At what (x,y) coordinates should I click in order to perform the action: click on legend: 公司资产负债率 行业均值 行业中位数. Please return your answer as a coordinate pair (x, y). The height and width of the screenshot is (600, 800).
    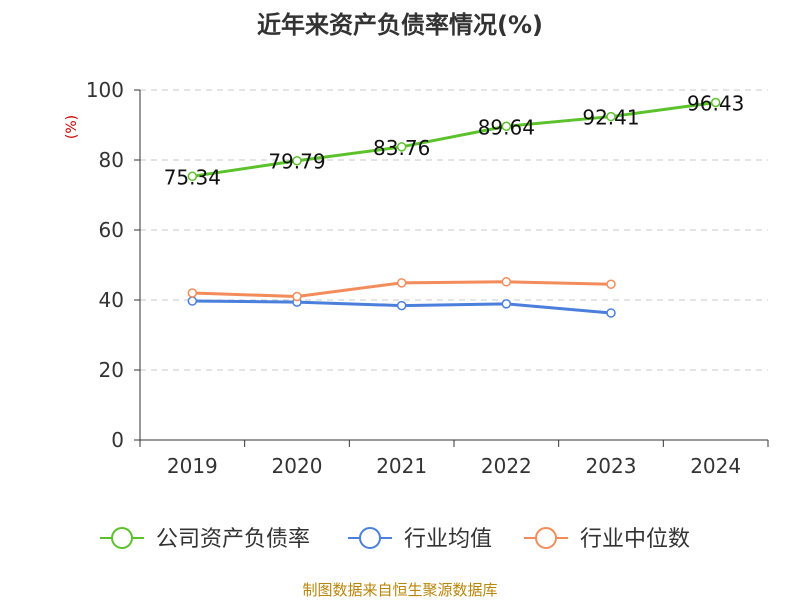
    Looking at the image, I should click on (395, 539).